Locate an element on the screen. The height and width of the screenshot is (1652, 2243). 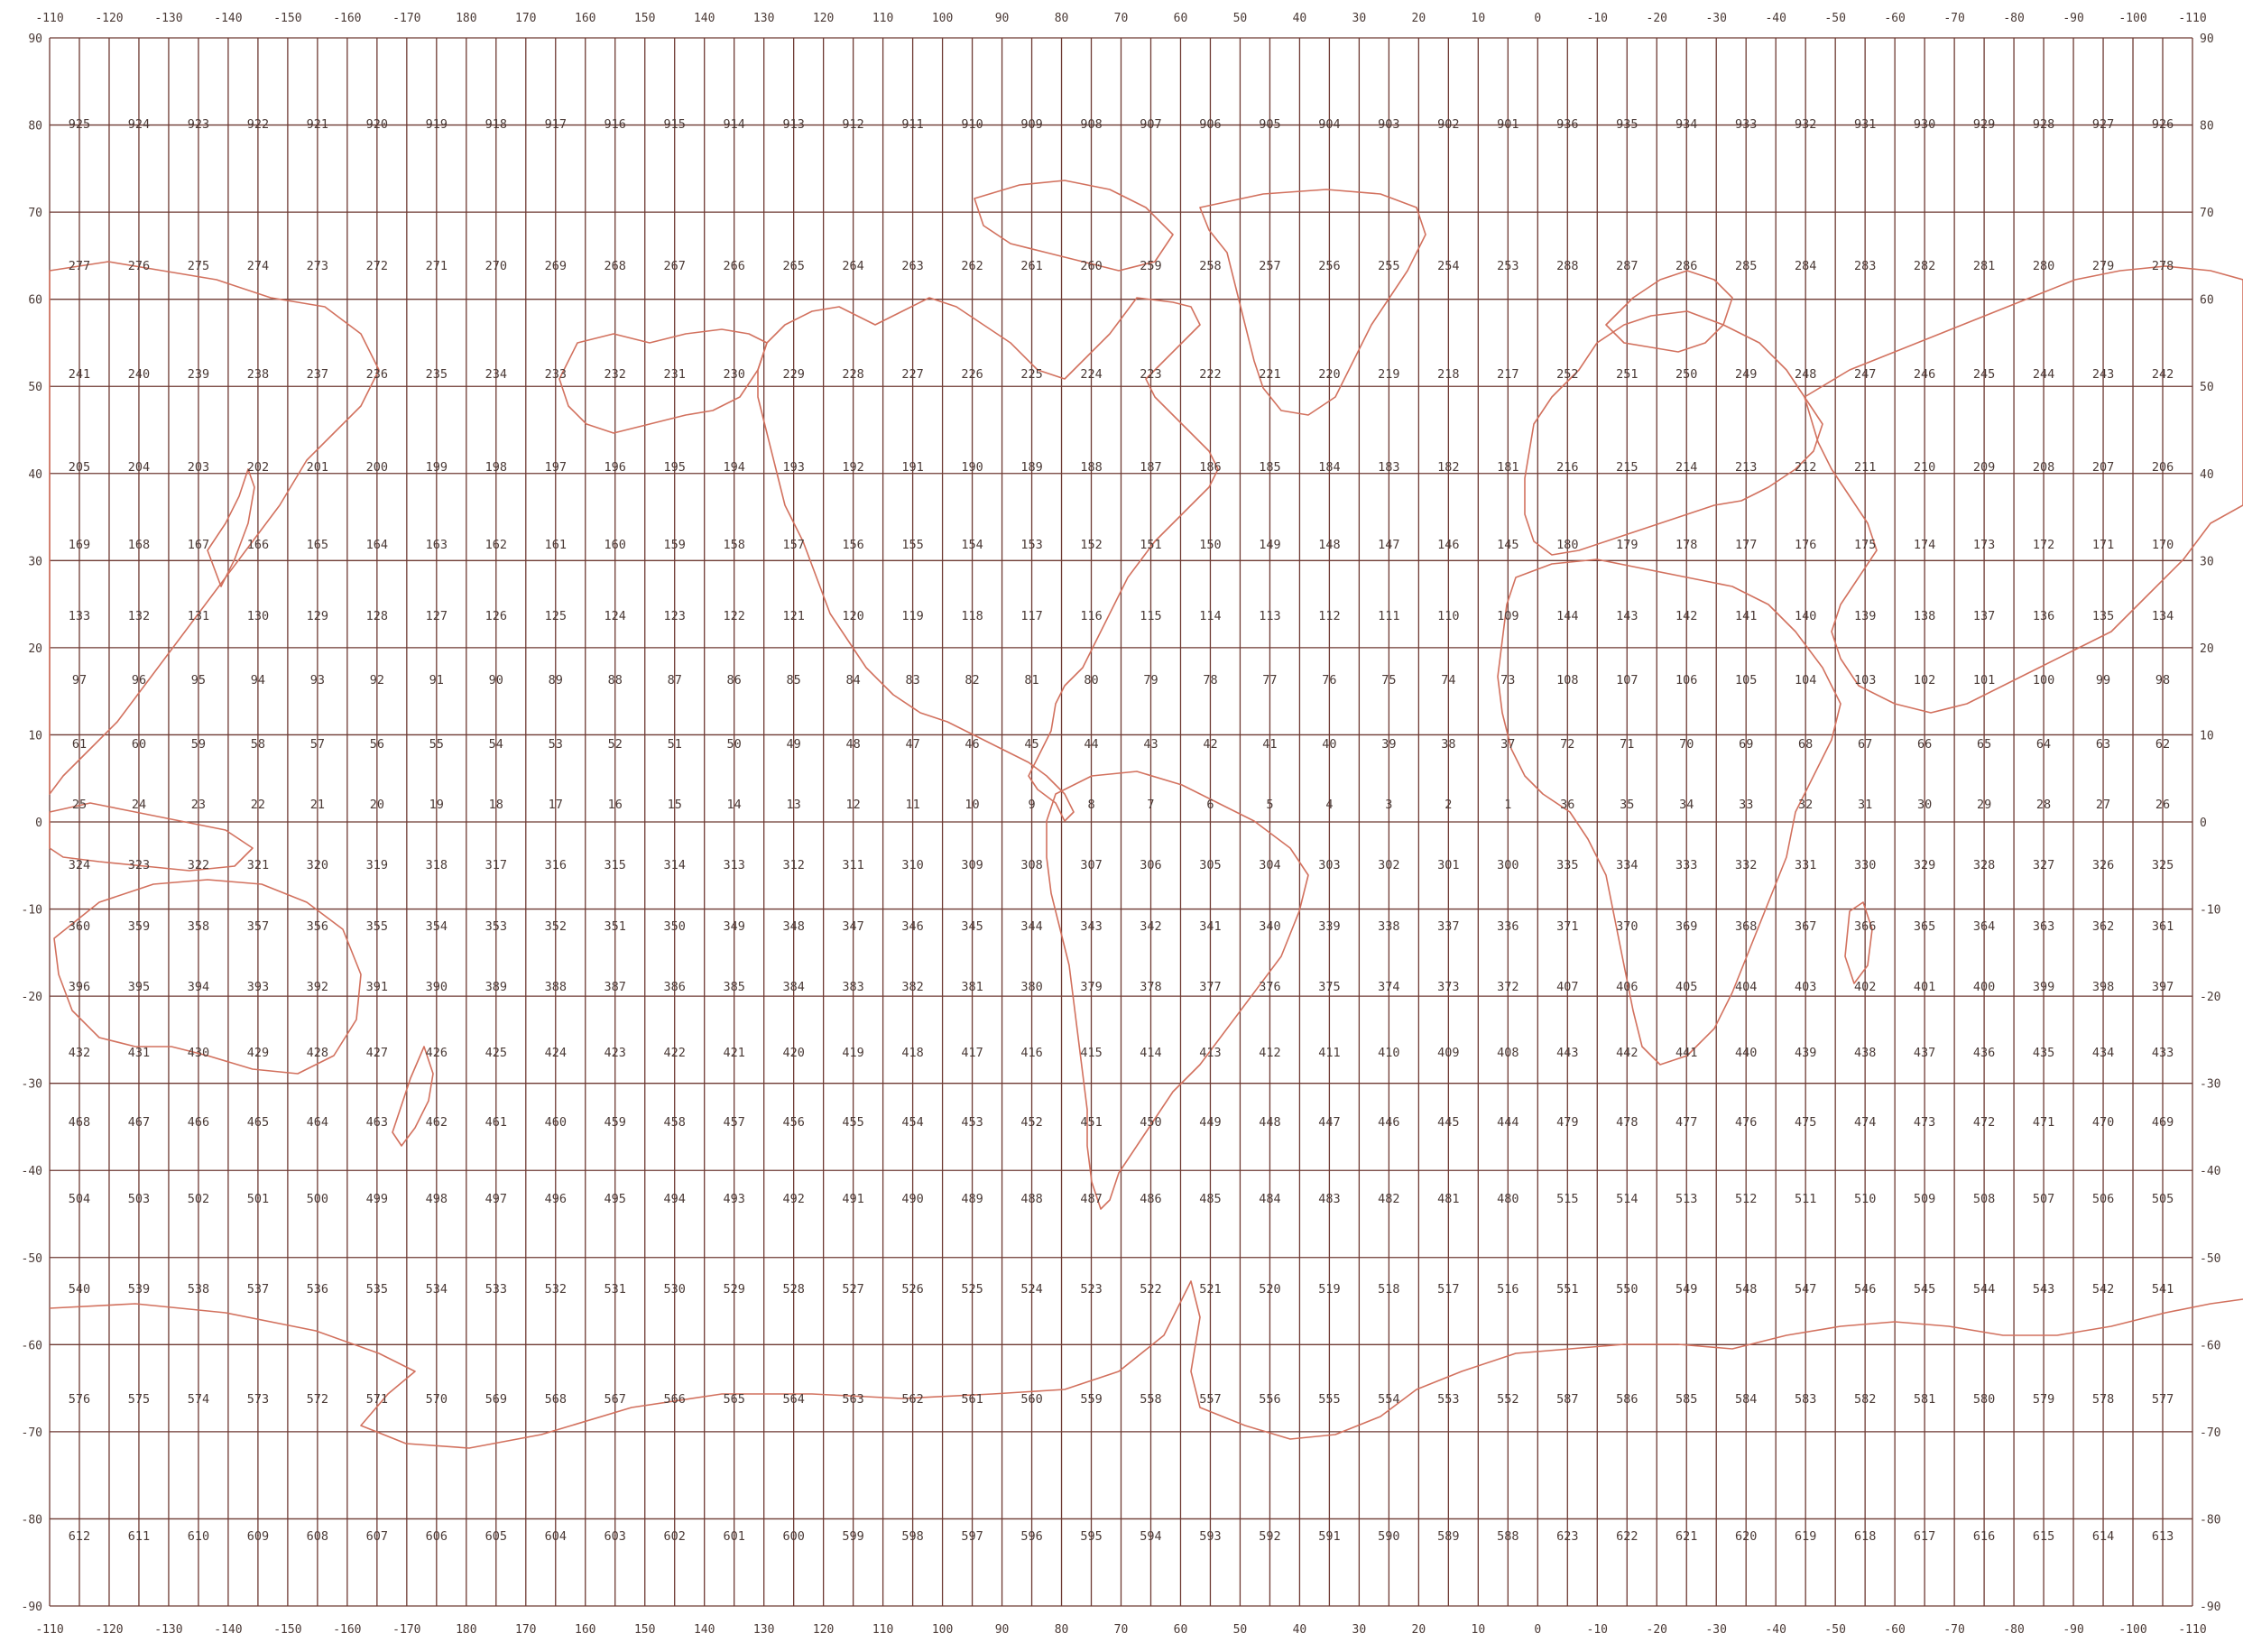
right-latitude-label: 10 is located at coordinates (2207, 736).